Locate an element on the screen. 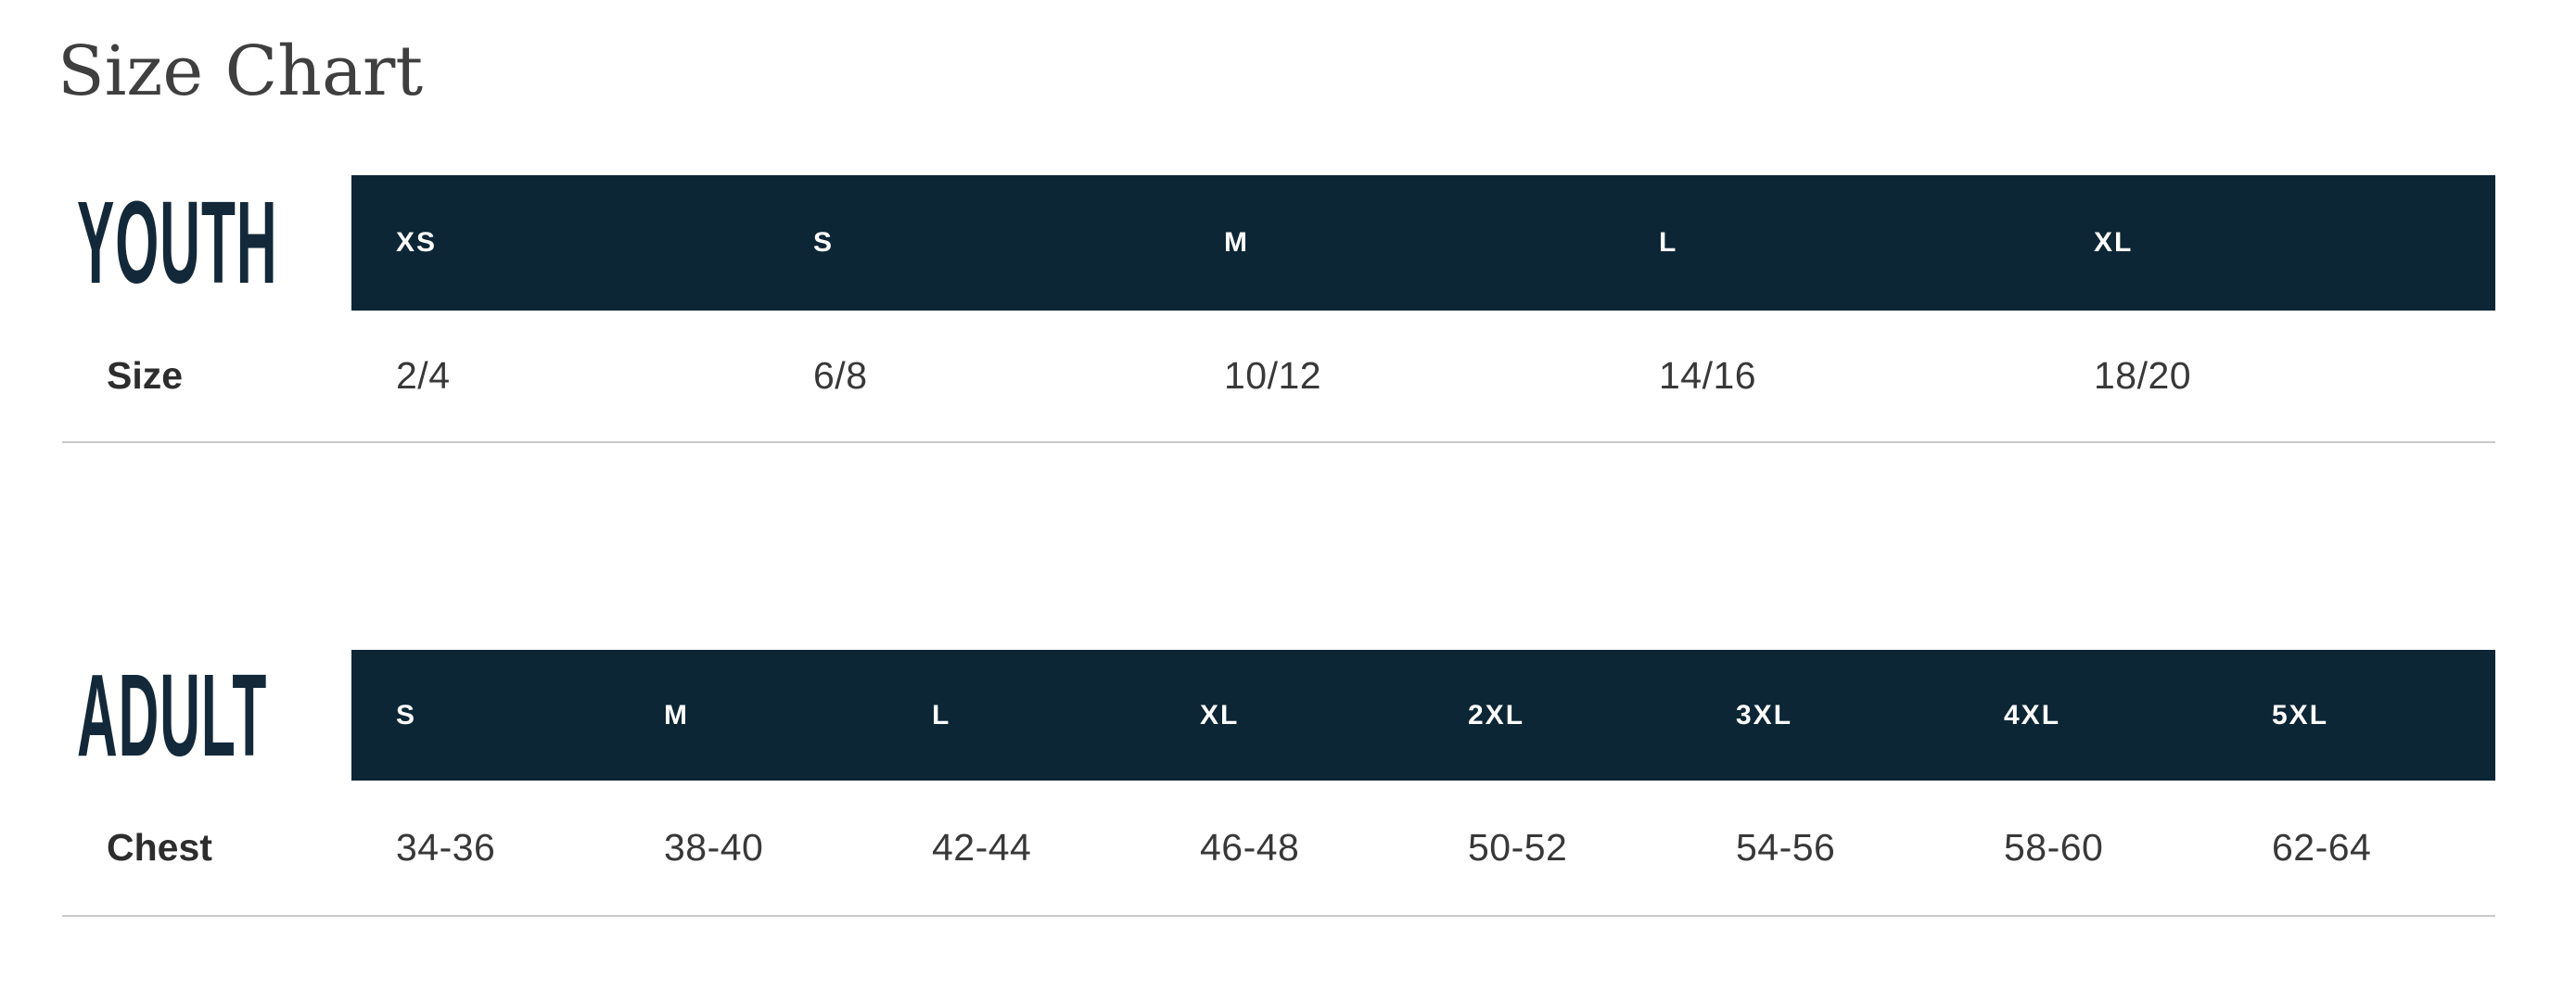 The width and height of the screenshot is (2576, 991). adult-table-divider is located at coordinates (1278, 916).